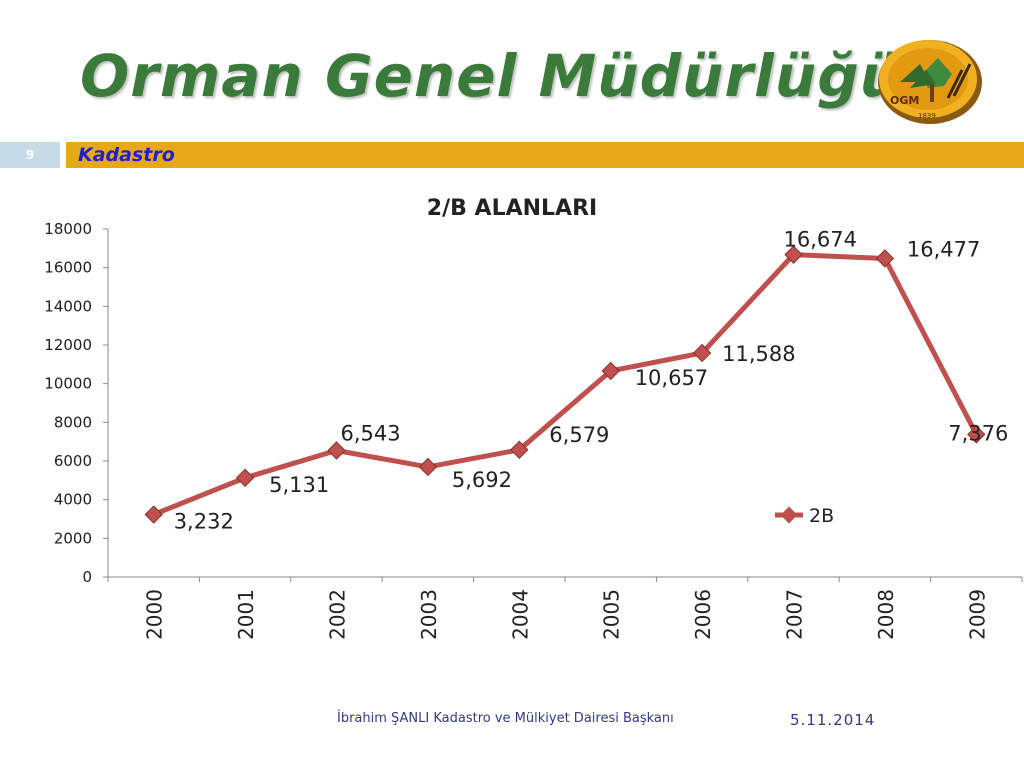  I want to click on slide-number: 9, so click(31, 155).